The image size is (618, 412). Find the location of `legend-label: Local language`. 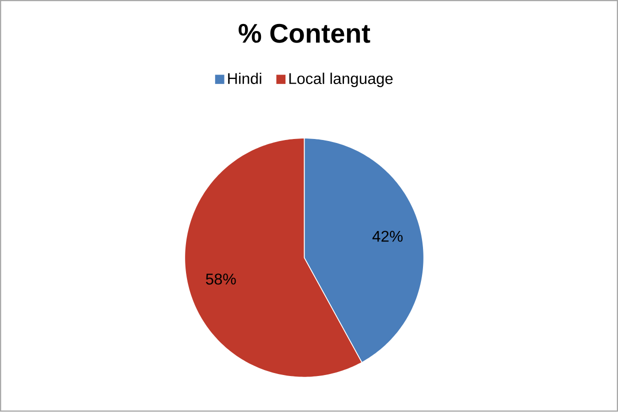

legend-label: Local language is located at coordinates (341, 80).